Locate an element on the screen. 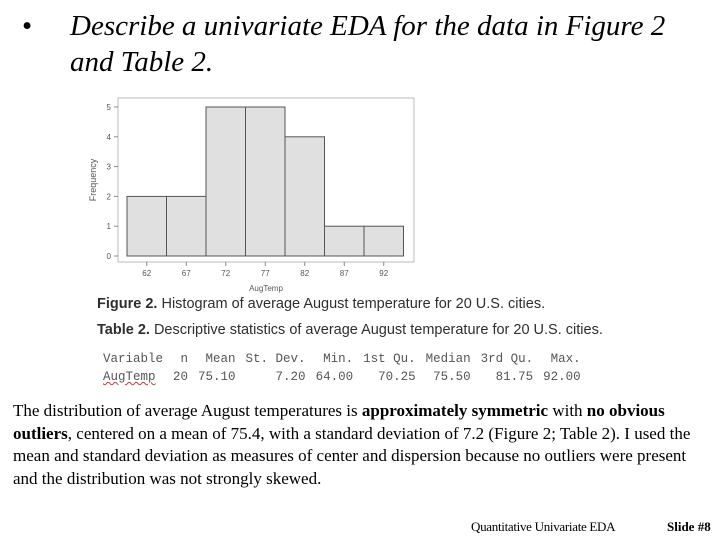  x-axis: 62 67 72 77 82 87 92 is located at coordinates (265, 270).